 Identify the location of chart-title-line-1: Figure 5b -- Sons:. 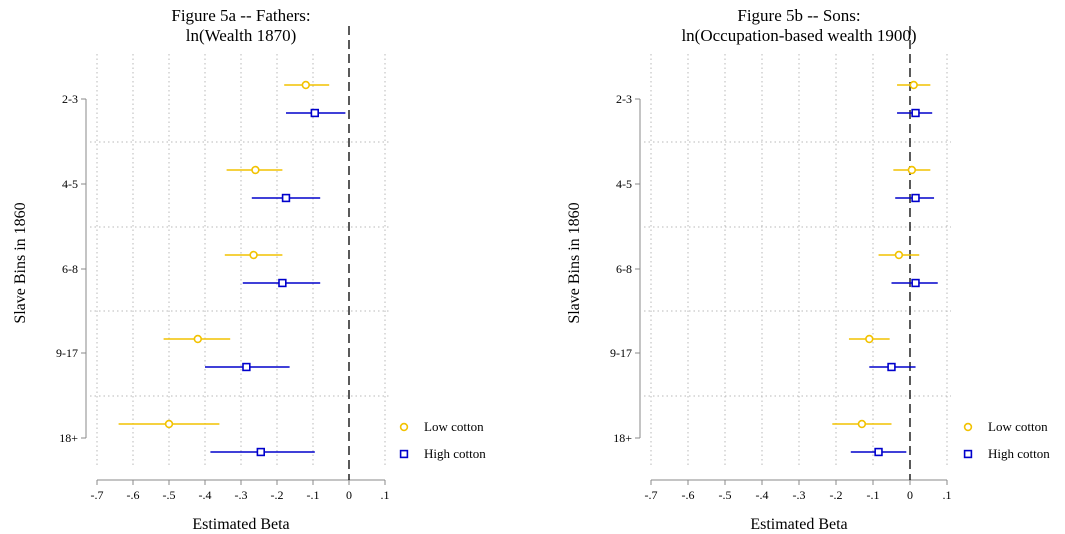
(798, 15).